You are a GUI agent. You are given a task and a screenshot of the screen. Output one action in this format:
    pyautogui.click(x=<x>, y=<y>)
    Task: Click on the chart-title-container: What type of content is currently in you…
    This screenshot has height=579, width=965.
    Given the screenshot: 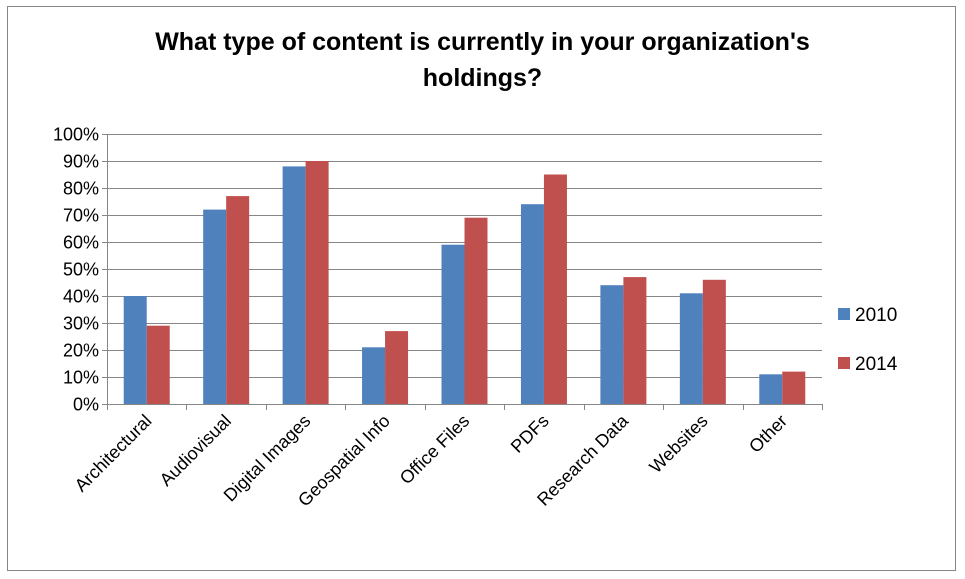 What is the action you would take?
    pyautogui.click(x=482, y=60)
    